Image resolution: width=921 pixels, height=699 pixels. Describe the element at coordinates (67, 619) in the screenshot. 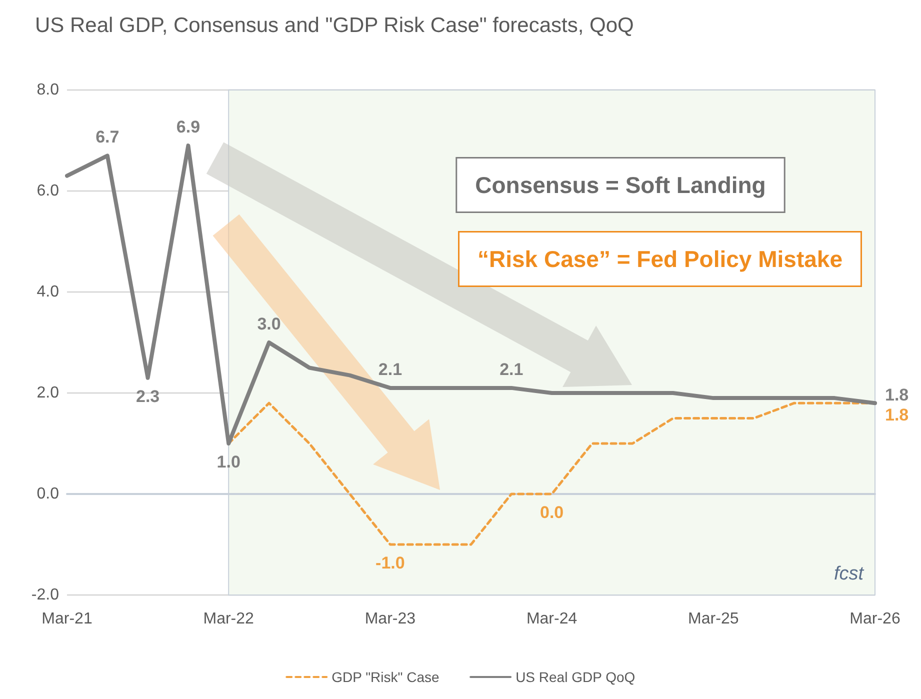

I see `x-tick-label: Mar-21` at that location.